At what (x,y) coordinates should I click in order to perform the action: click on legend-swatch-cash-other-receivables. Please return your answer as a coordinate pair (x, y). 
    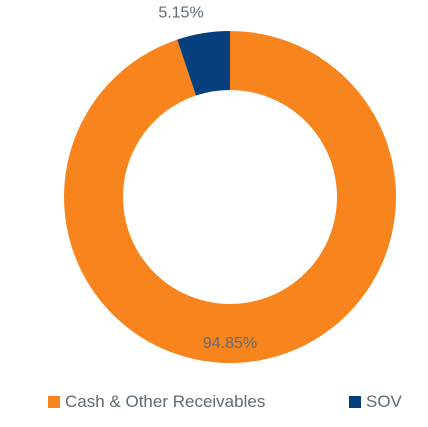
    Looking at the image, I should click on (54, 402).